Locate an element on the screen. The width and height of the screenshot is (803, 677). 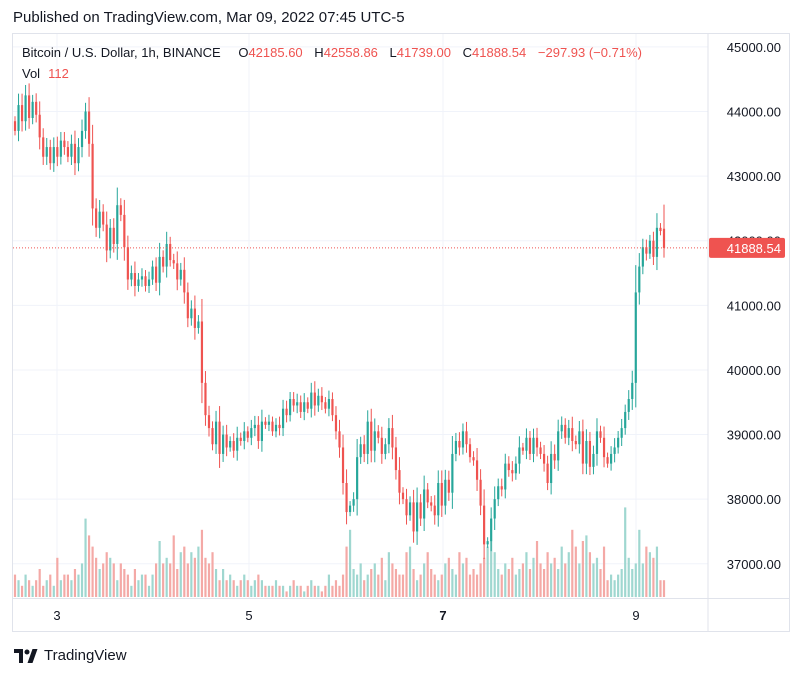
volume-legend: Vol 112 is located at coordinates (45, 73).